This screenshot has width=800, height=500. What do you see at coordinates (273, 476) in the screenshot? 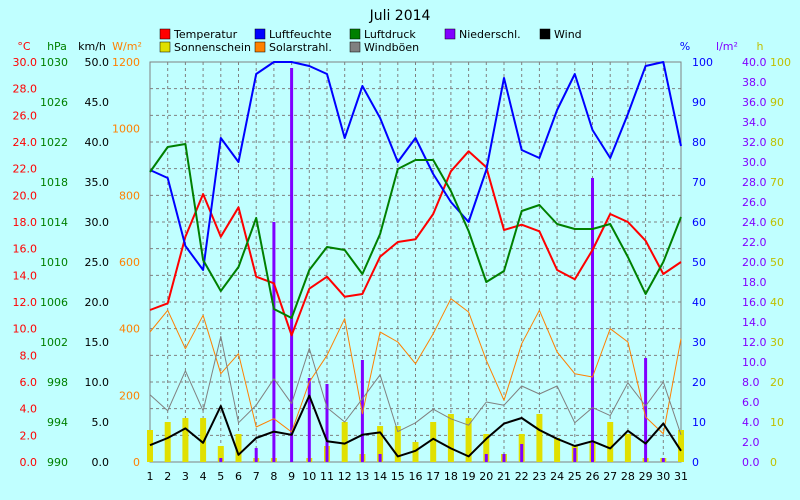
I see `x-tick-label: 8` at bounding box center [273, 476].